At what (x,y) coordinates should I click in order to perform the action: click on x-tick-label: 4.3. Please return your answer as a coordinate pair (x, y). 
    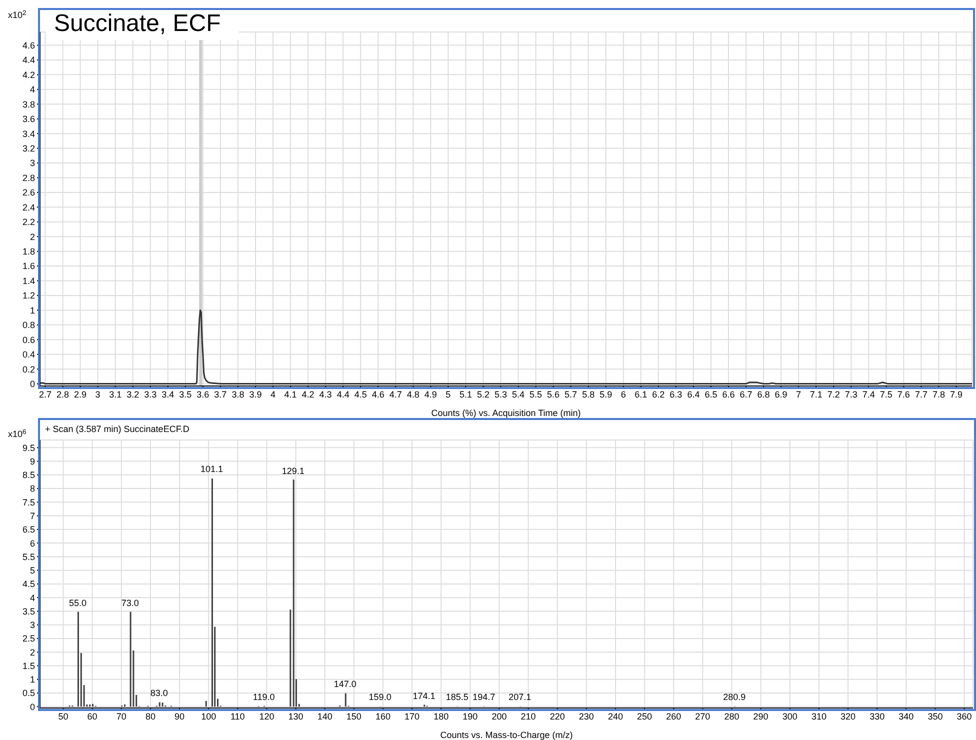
    Looking at the image, I should click on (325, 394).